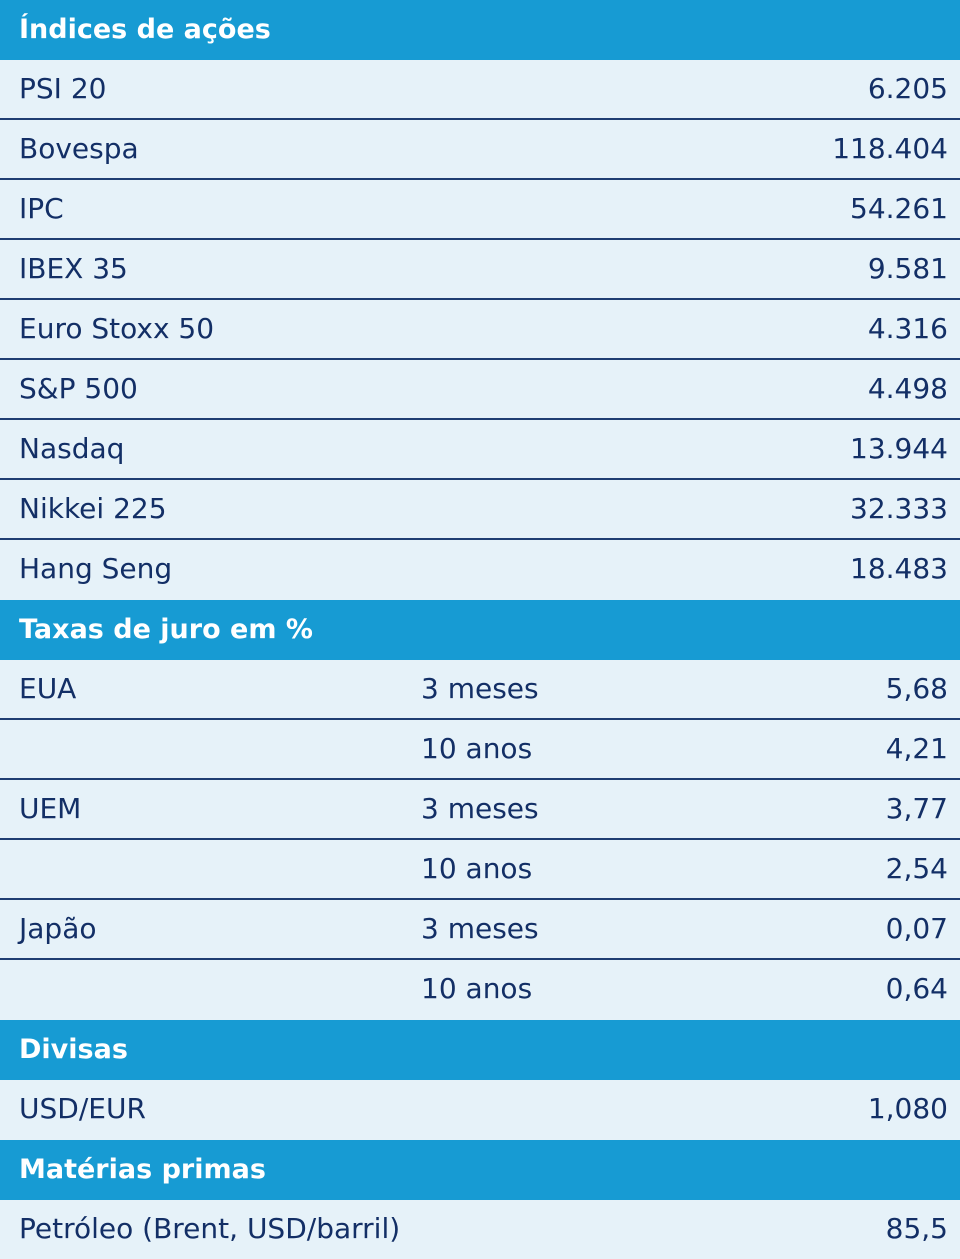 Image resolution: width=960 pixels, height=1259 pixels. Describe the element at coordinates (480, 450) in the screenshot. I see `table-row-nasdaq: Nasdaq 13.944` at that location.